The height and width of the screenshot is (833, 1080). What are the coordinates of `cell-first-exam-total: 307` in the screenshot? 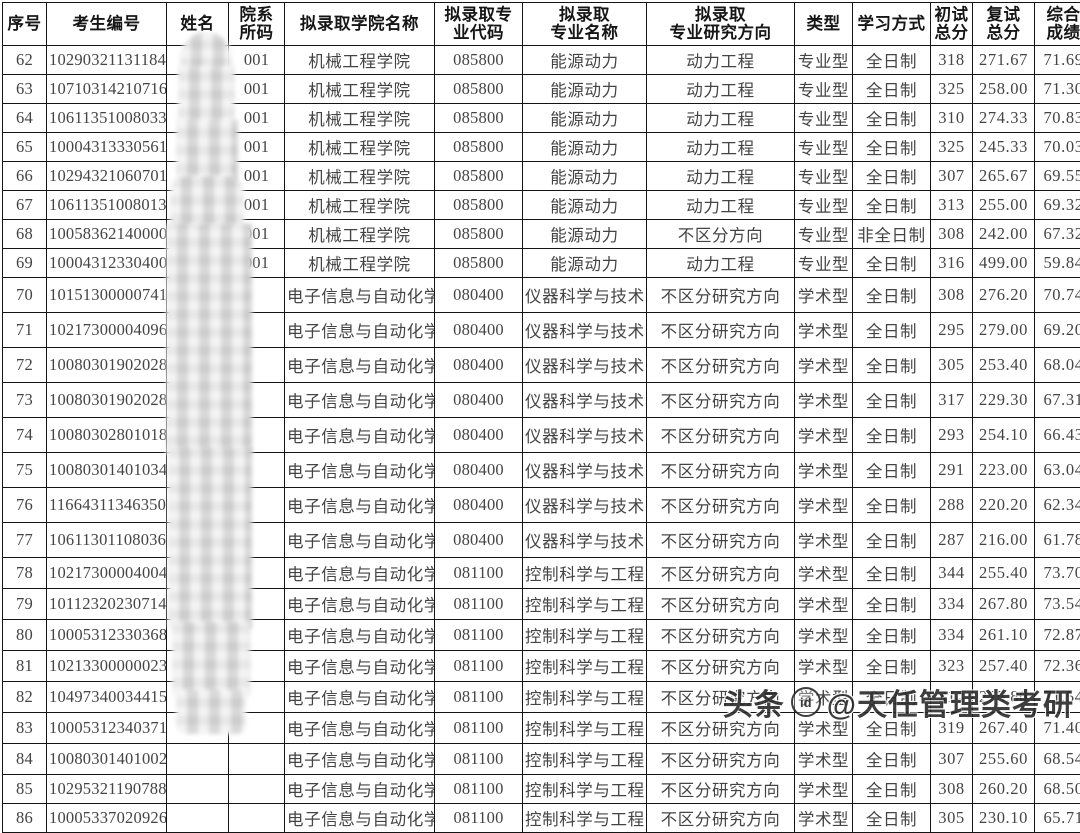 It's located at (952, 176).